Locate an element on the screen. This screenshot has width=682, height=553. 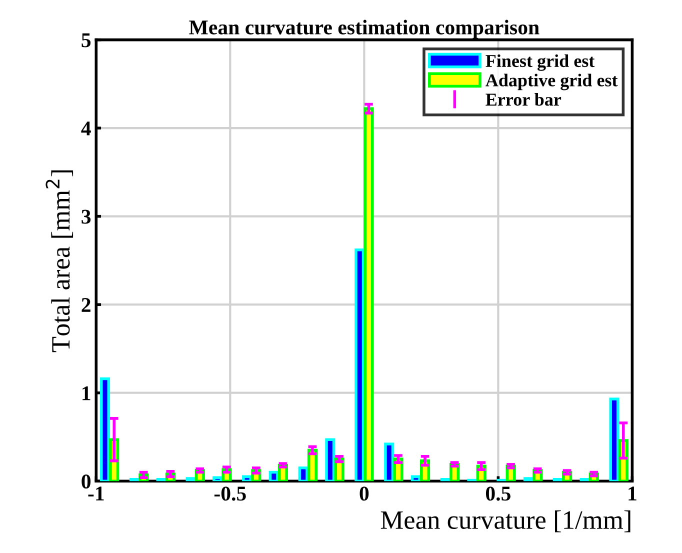
y-tick-label: 3 is located at coordinates (86, 217).